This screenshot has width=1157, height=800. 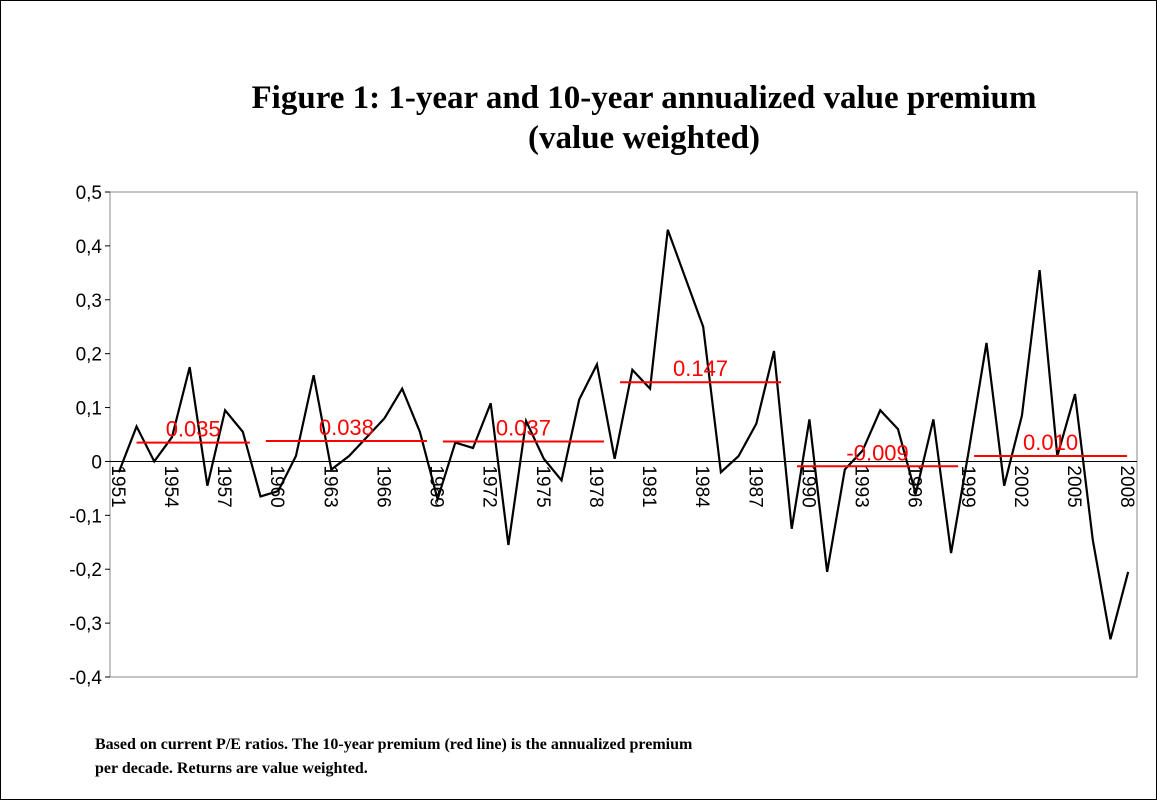 I want to click on x-tick-label: 1954, so click(x=170, y=486).